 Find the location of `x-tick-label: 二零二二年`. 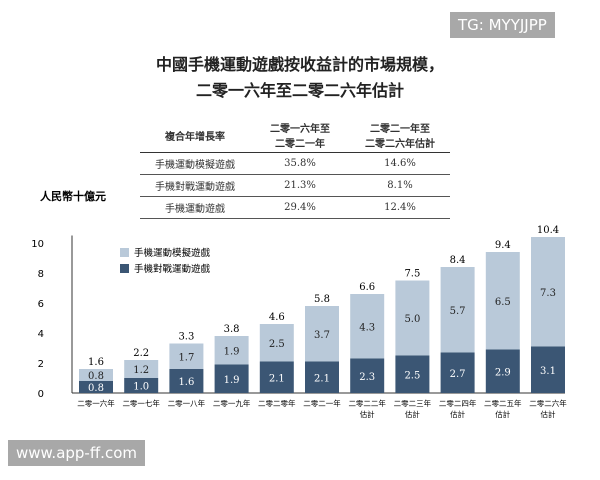

x-tick-label: 二零二二年 is located at coordinates (367, 403).